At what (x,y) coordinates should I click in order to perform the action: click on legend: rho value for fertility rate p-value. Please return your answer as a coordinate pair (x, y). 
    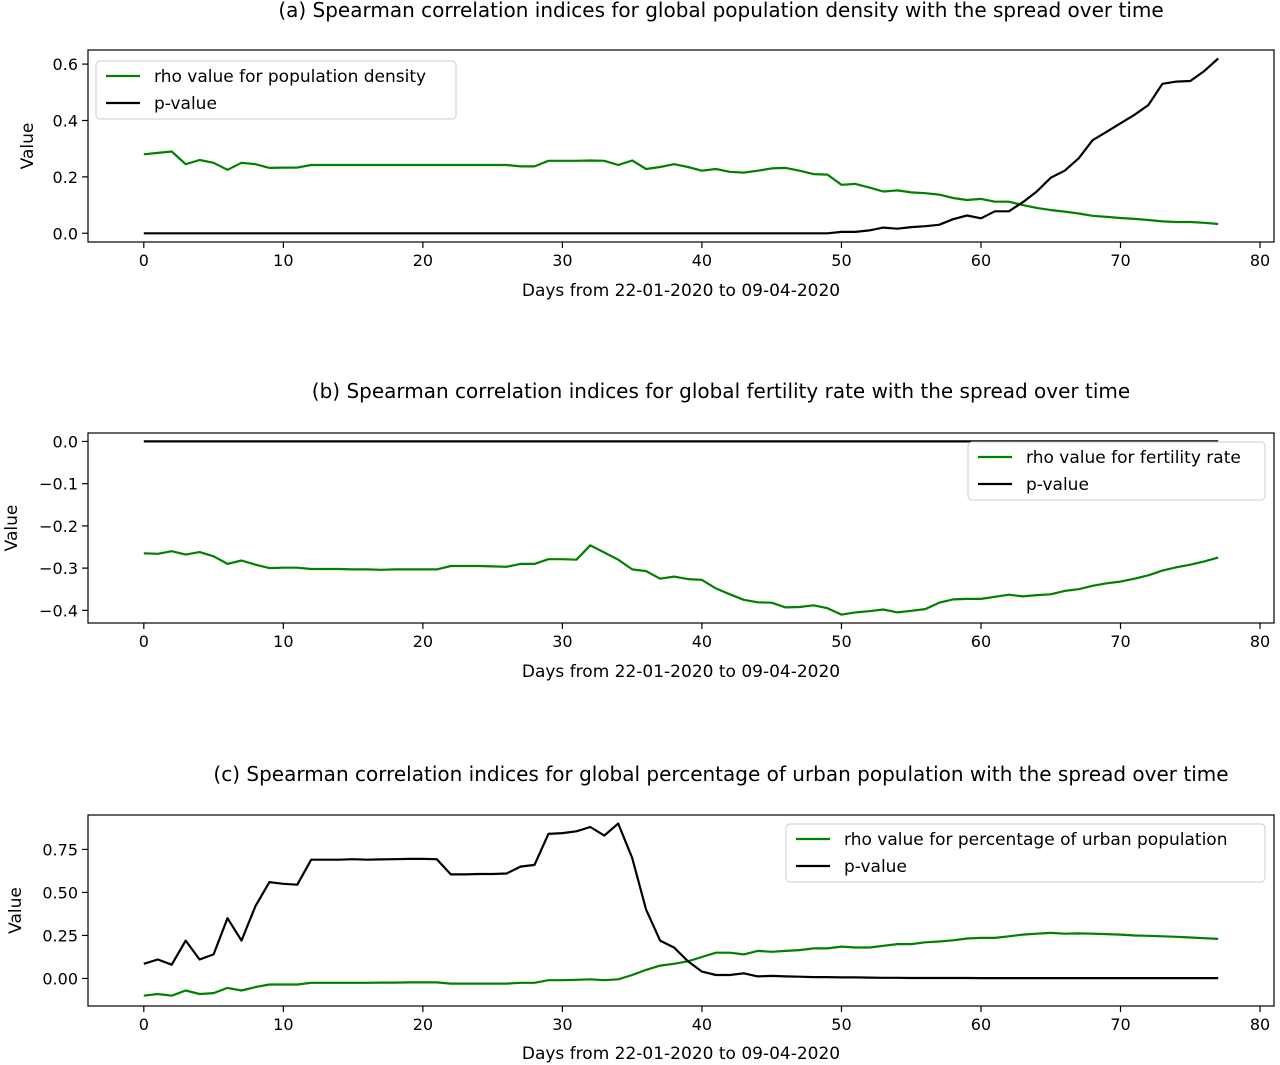
    Looking at the image, I should click on (1116, 471).